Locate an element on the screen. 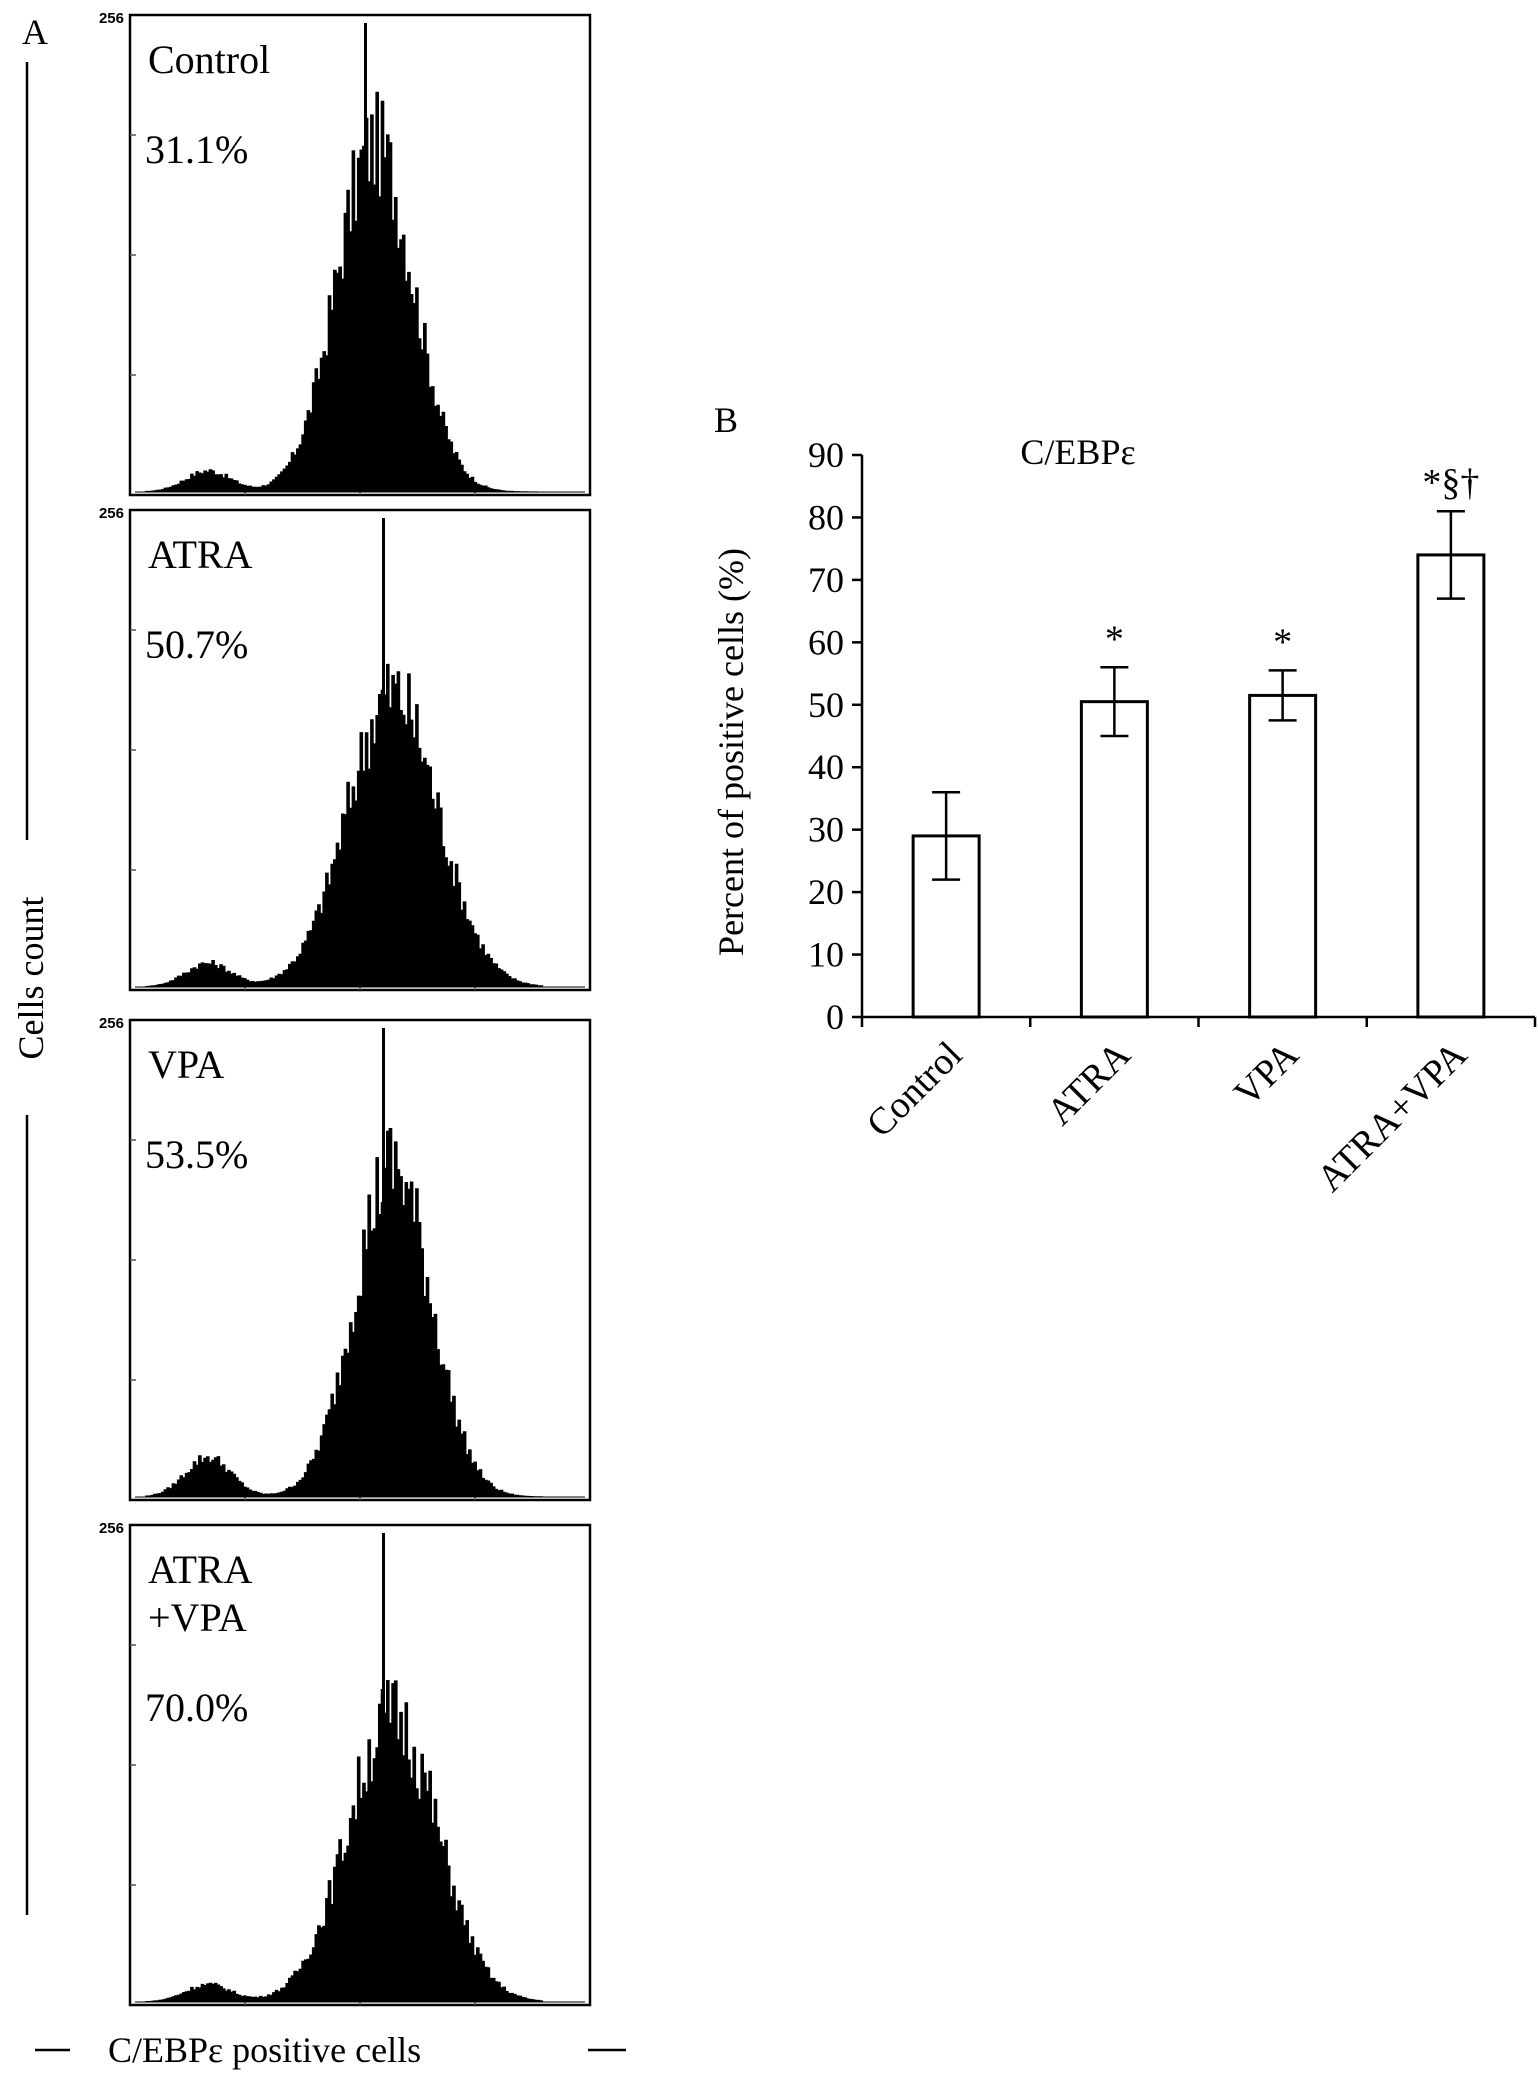  histogram-percent-label: 50.7% is located at coordinates (196, 644).